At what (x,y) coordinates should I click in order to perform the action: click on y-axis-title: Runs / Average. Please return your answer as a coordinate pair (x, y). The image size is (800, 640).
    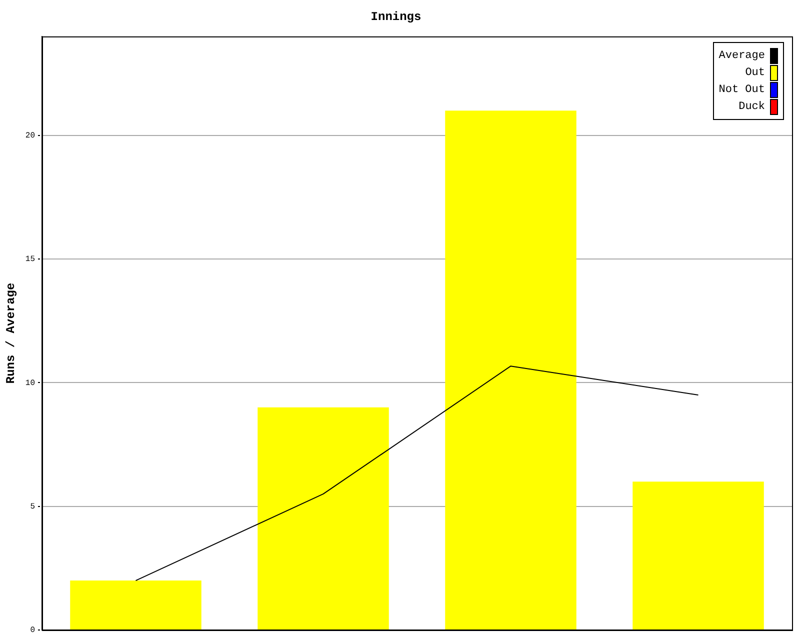
    Looking at the image, I should click on (11, 333).